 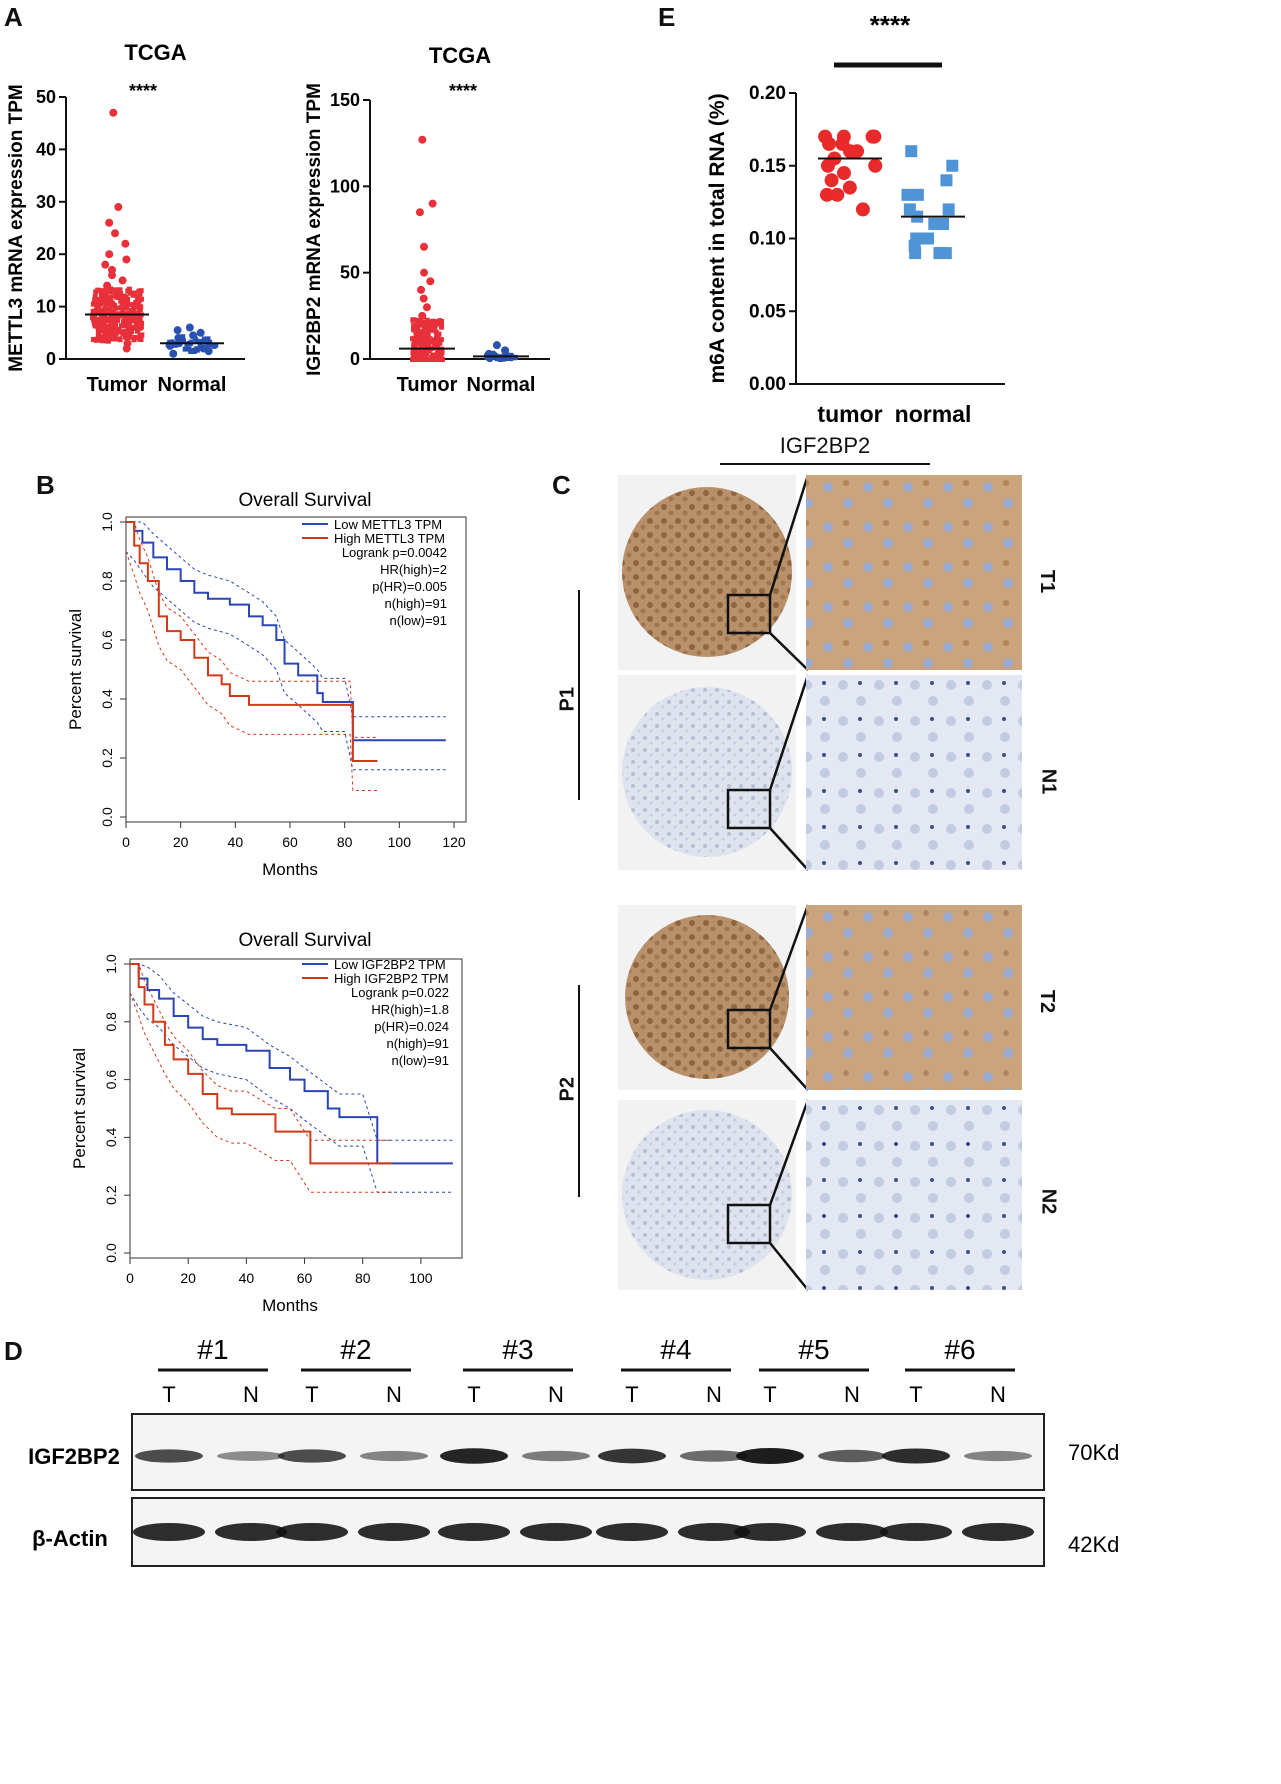 What do you see at coordinates (820, 1195) in the screenshot?
I see `ihc-row-n2` at bounding box center [820, 1195].